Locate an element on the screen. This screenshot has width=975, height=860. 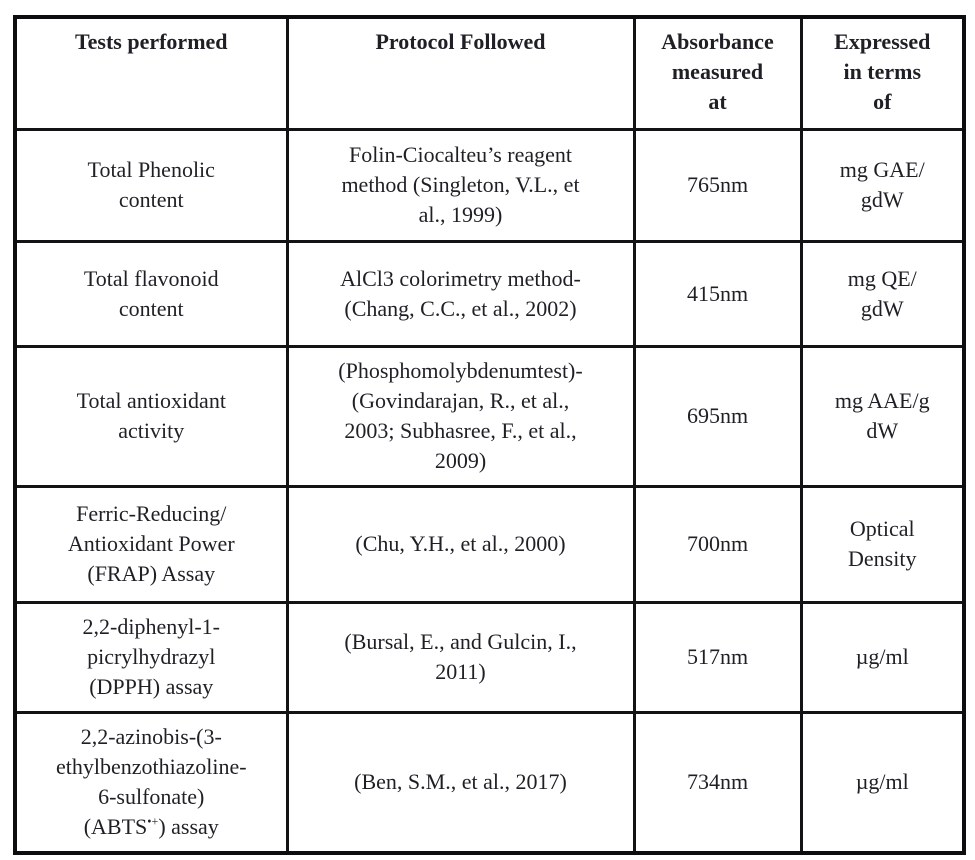
cell-absorbance: 734nm is located at coordinates (717, 782).